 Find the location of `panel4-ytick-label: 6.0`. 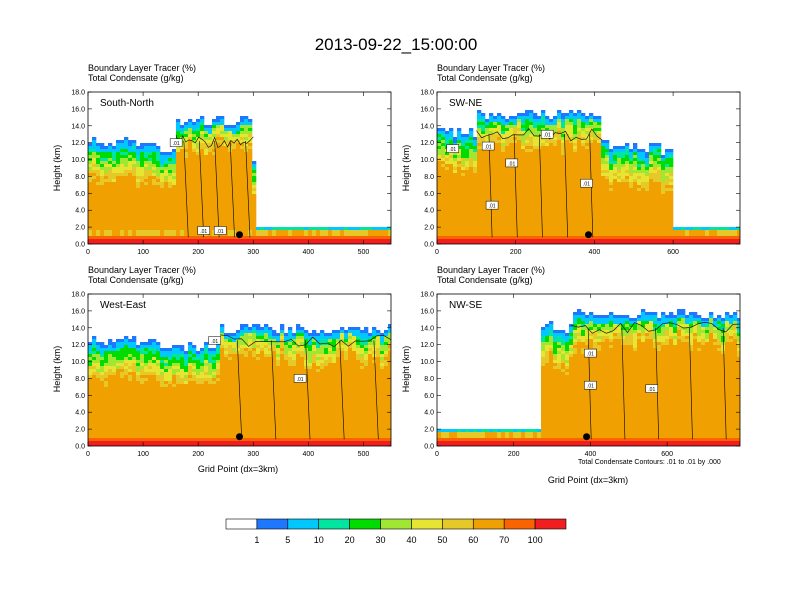

panel4-ytick-label: 6.0 is located at coordinates (429, 396).